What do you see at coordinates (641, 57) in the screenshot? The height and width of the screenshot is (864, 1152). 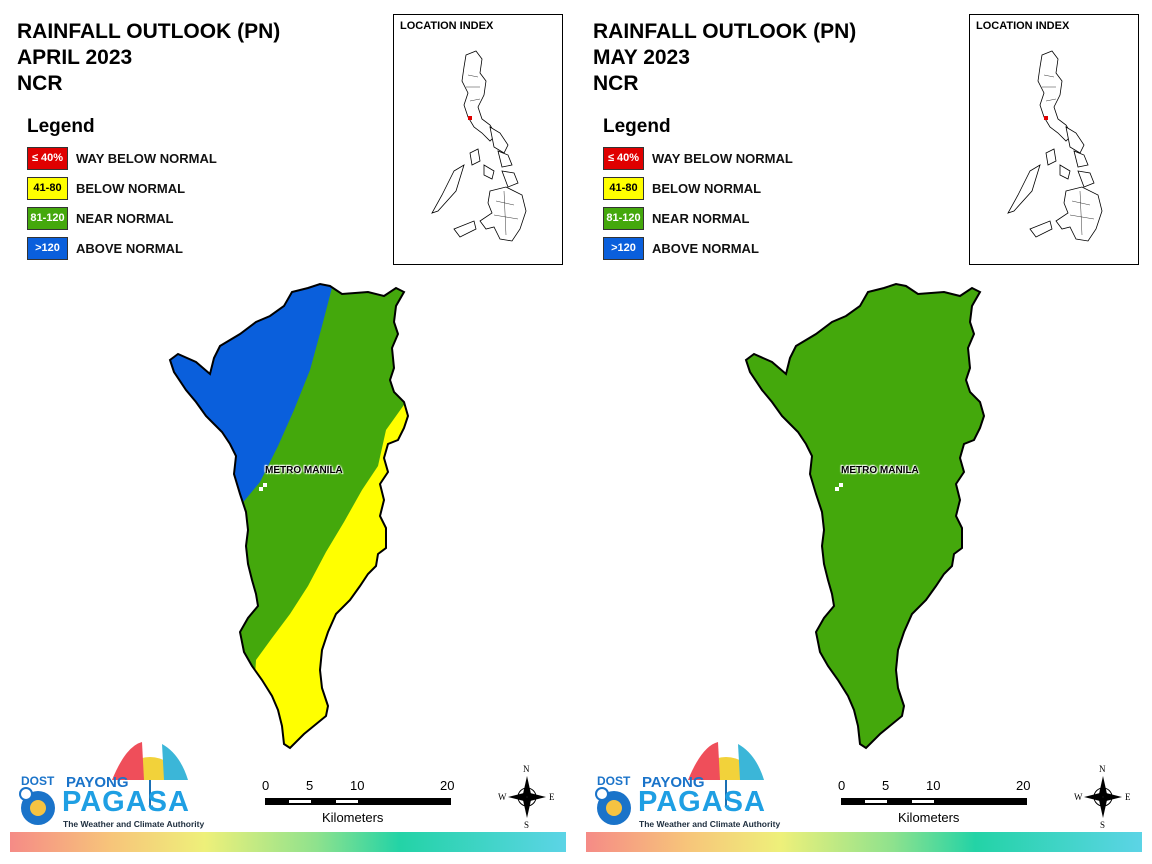 I see `title-line-2: MAY 2023` at bounding box center [641, 57].